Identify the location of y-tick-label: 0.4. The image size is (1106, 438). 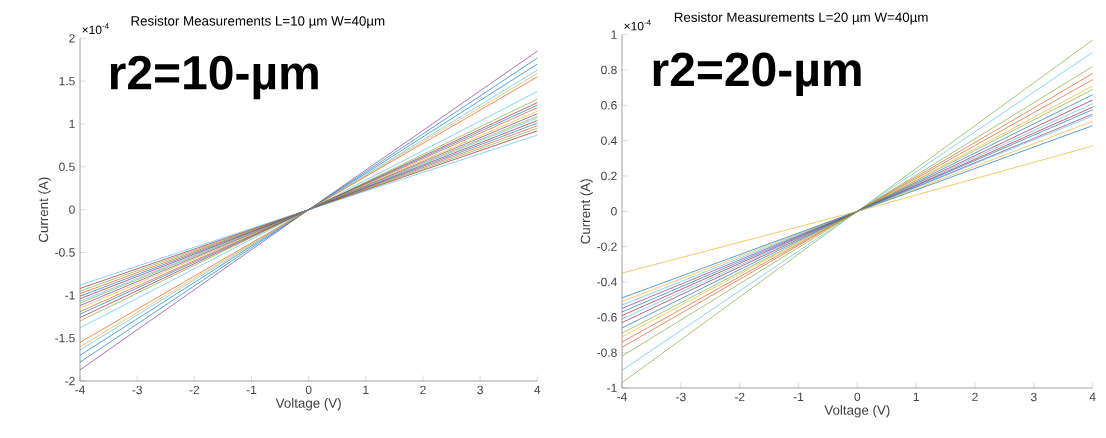
(609, 140).